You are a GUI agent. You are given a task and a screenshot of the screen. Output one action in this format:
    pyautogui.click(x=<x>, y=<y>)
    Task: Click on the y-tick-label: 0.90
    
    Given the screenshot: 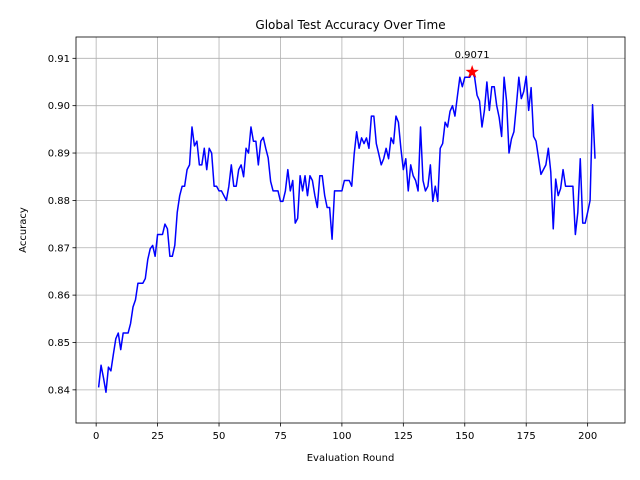 What is the action you would take?
    pyautogui.click(x=59, y=106)
    